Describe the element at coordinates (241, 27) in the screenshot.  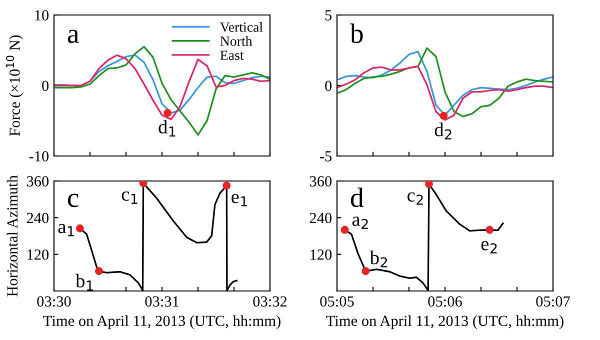
I see `legend-label: Vertical` at that location.